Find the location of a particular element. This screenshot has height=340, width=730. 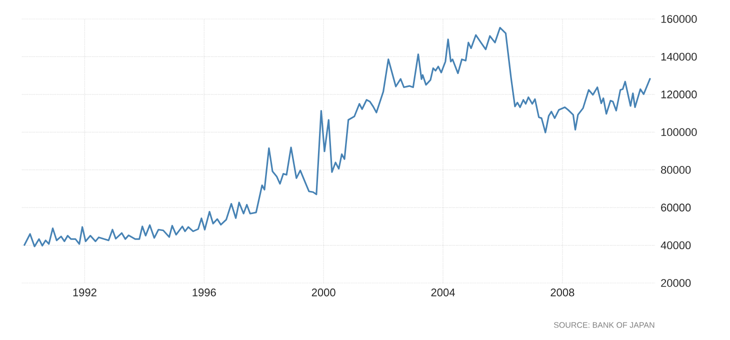

y-tick-label: 60000 is located at coordinates (676, 208).